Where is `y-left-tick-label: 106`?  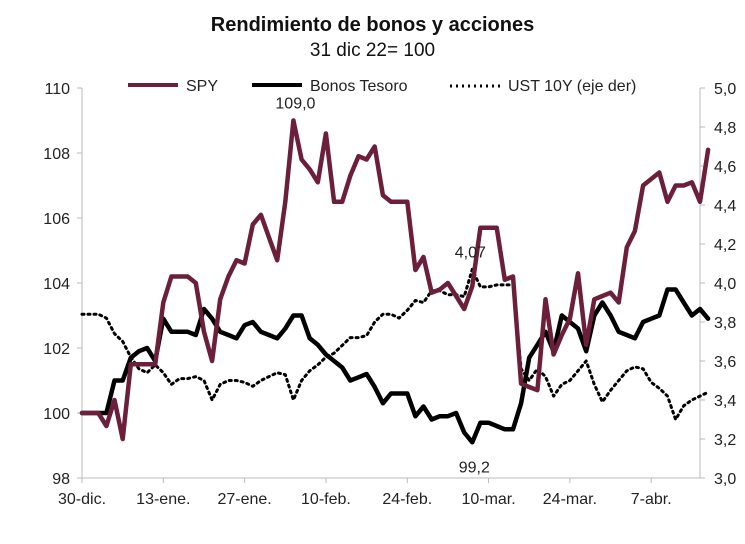
y-left-tick-label: 106 is located at coordinates (56, 219).